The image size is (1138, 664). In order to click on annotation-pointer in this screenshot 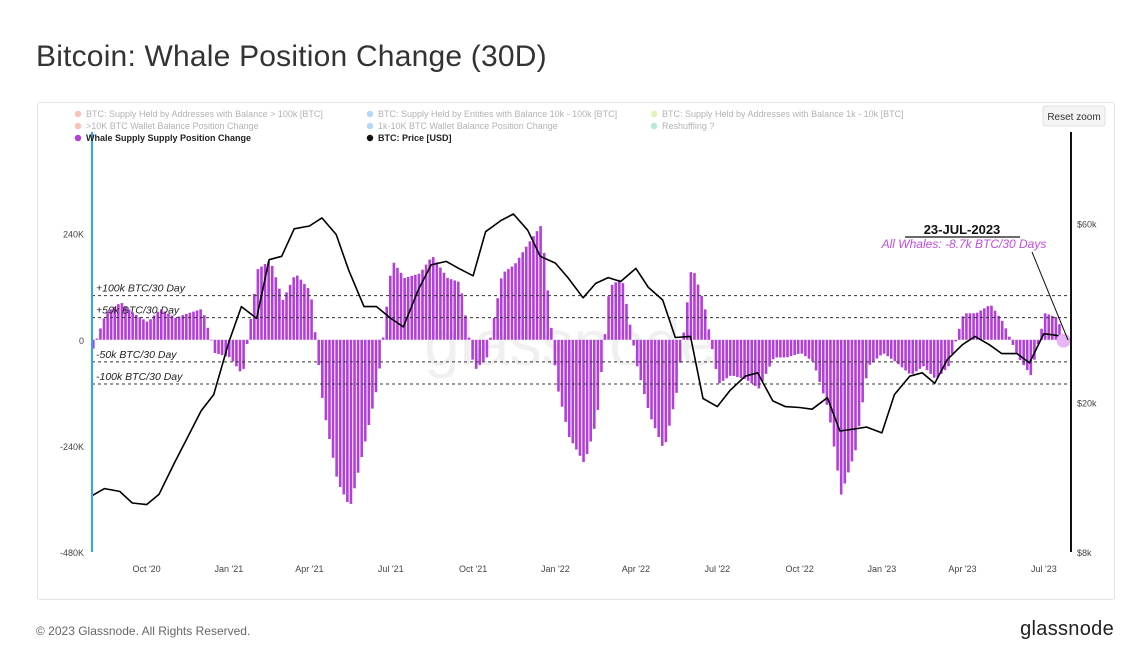, I will do `click(1050, 296)`.